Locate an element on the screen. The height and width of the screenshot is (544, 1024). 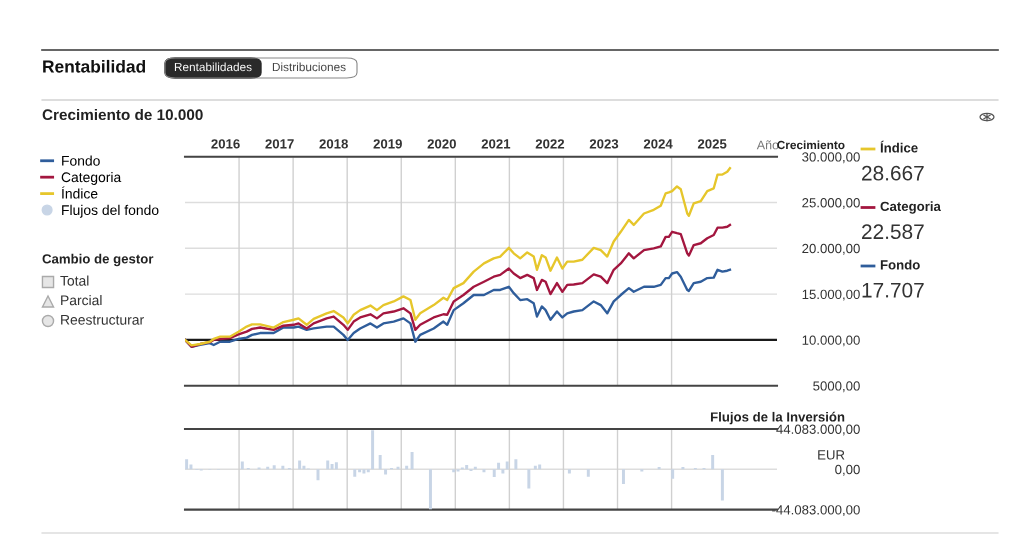
text: Cambio de gestor is located at coordinates (98, 260).